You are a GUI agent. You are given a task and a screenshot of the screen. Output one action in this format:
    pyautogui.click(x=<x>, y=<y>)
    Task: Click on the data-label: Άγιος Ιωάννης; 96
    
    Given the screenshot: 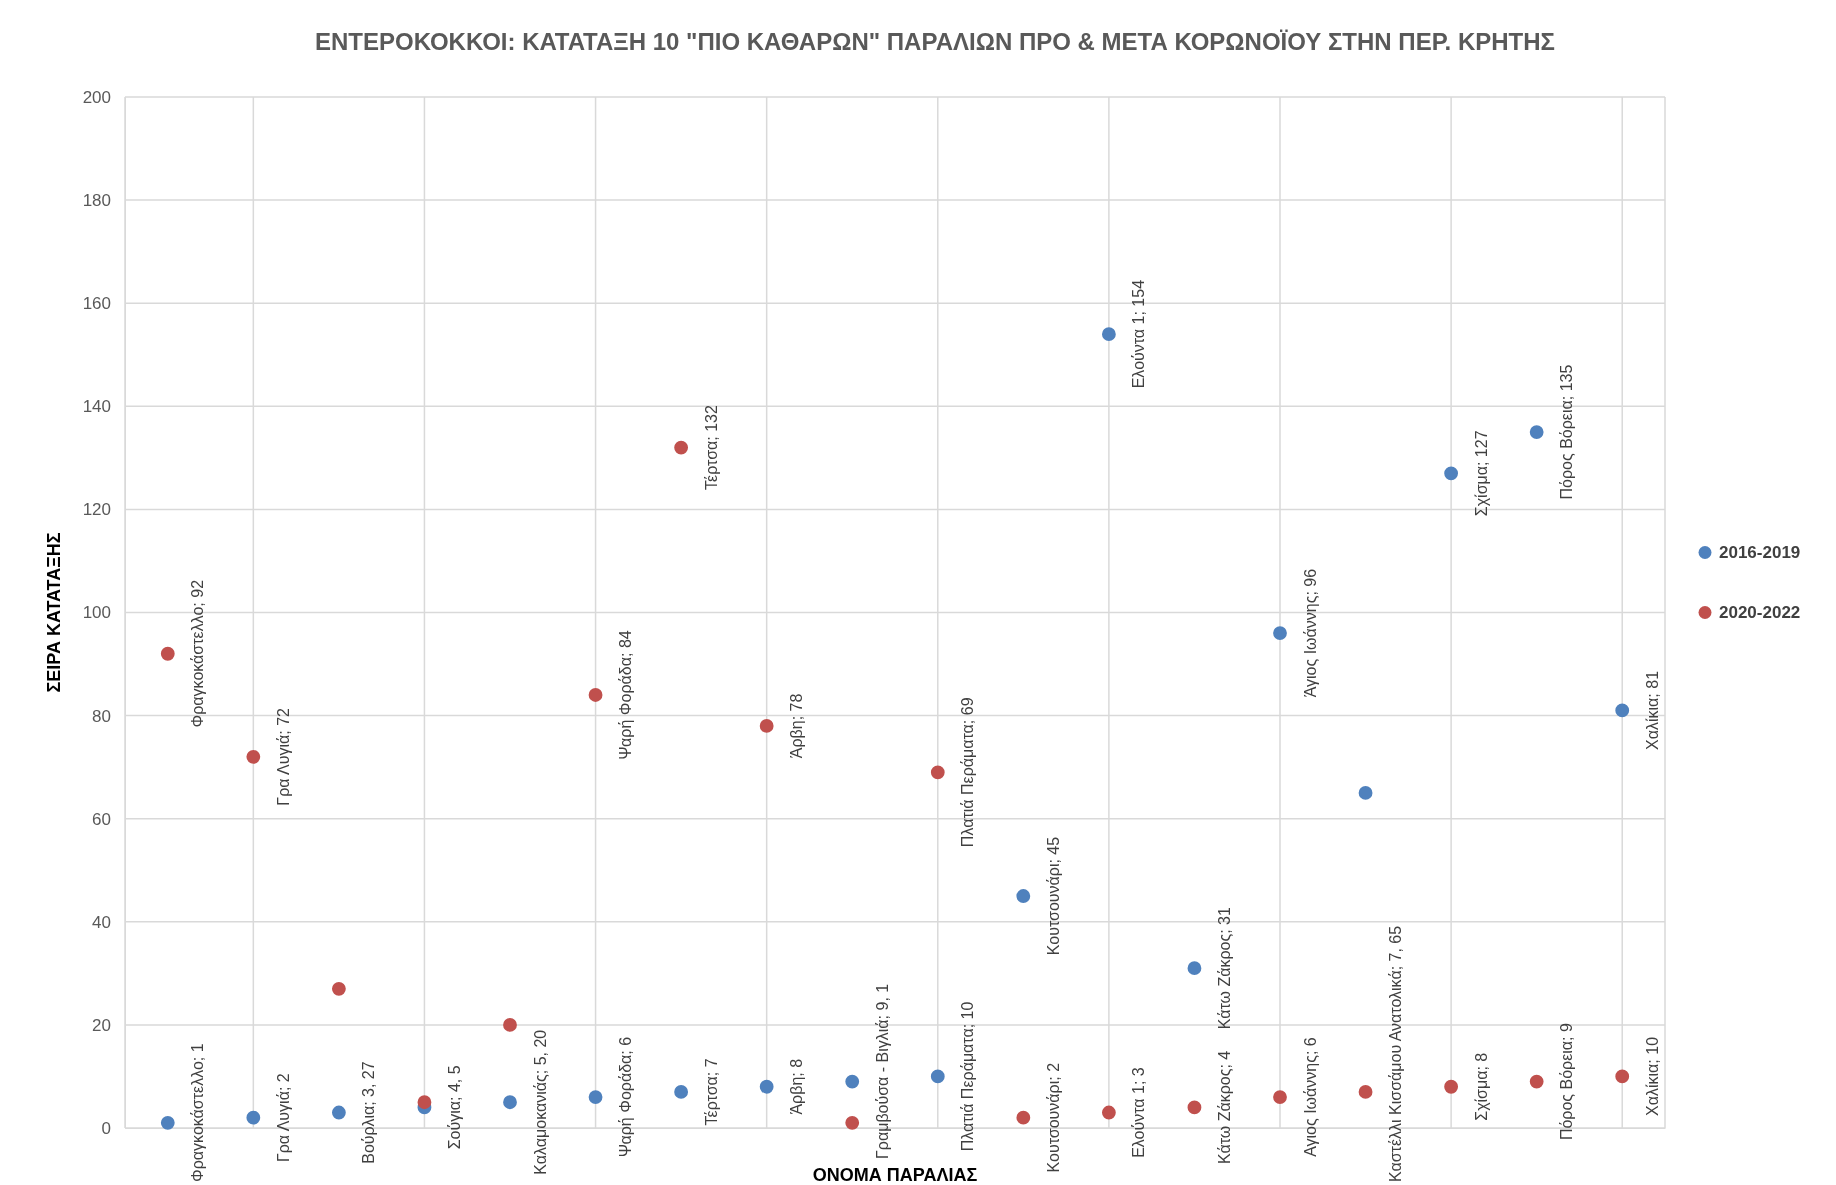 What is the action you would take?
    pyautogui.click(x=1310, y=633)
    